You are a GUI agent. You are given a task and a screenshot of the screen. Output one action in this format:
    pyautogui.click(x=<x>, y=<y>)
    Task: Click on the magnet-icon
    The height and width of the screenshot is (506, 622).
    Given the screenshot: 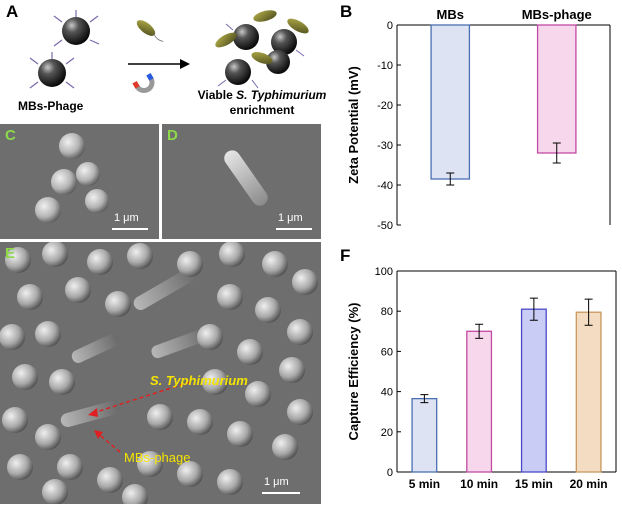 What is the action you would take?
    pyautogui.click(x=143, y=82)
    